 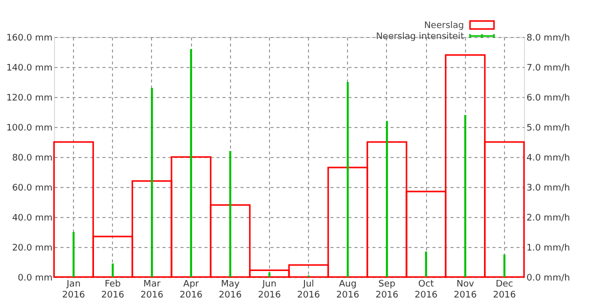 What do you see at coordinates (74, 290) in the screenshot?
I see `x-tick-label: Jan 2016` at bounding box center [74, 290].